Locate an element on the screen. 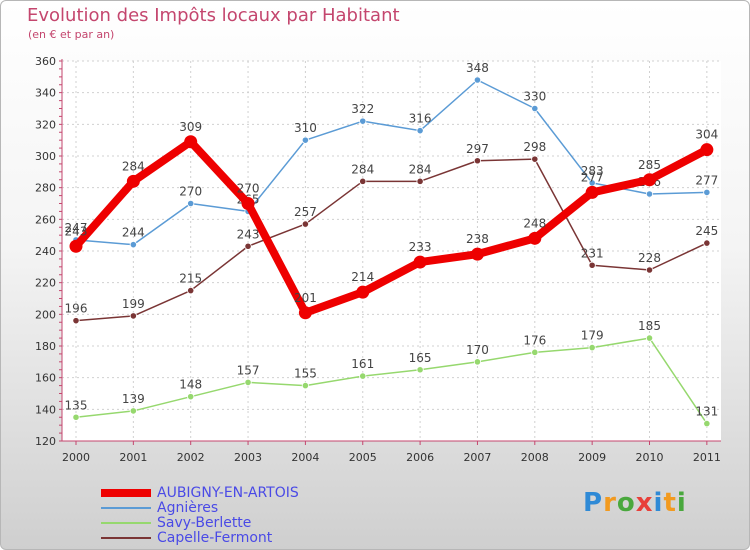  y-tick-label: 140 is located at coordinates (45, 409).